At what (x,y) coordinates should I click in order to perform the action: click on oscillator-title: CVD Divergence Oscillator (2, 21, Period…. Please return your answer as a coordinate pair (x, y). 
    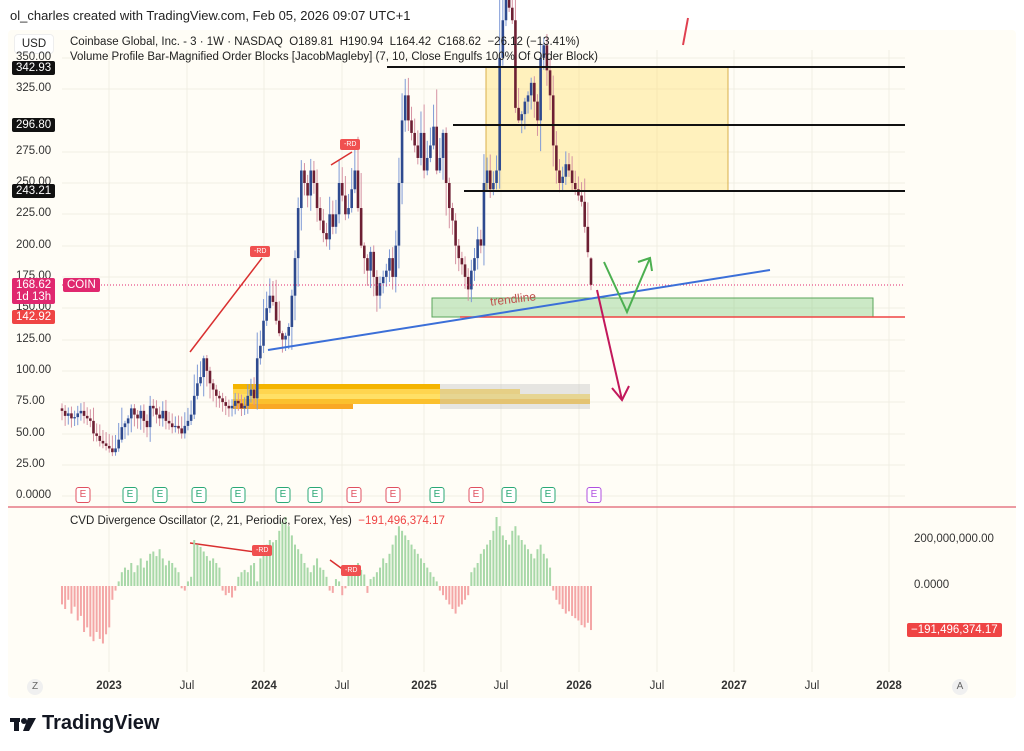
    Looking at the image, I should click on (211, 521).